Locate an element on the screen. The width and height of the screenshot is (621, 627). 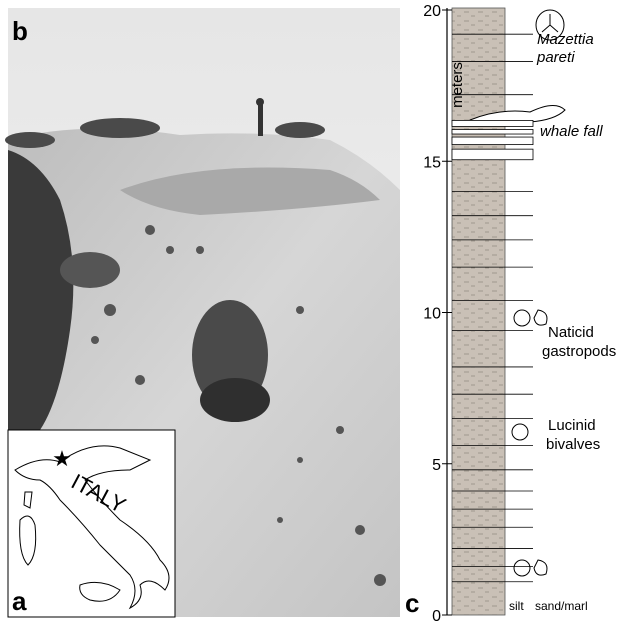
star: ★ is located at coordinates (62, 458).